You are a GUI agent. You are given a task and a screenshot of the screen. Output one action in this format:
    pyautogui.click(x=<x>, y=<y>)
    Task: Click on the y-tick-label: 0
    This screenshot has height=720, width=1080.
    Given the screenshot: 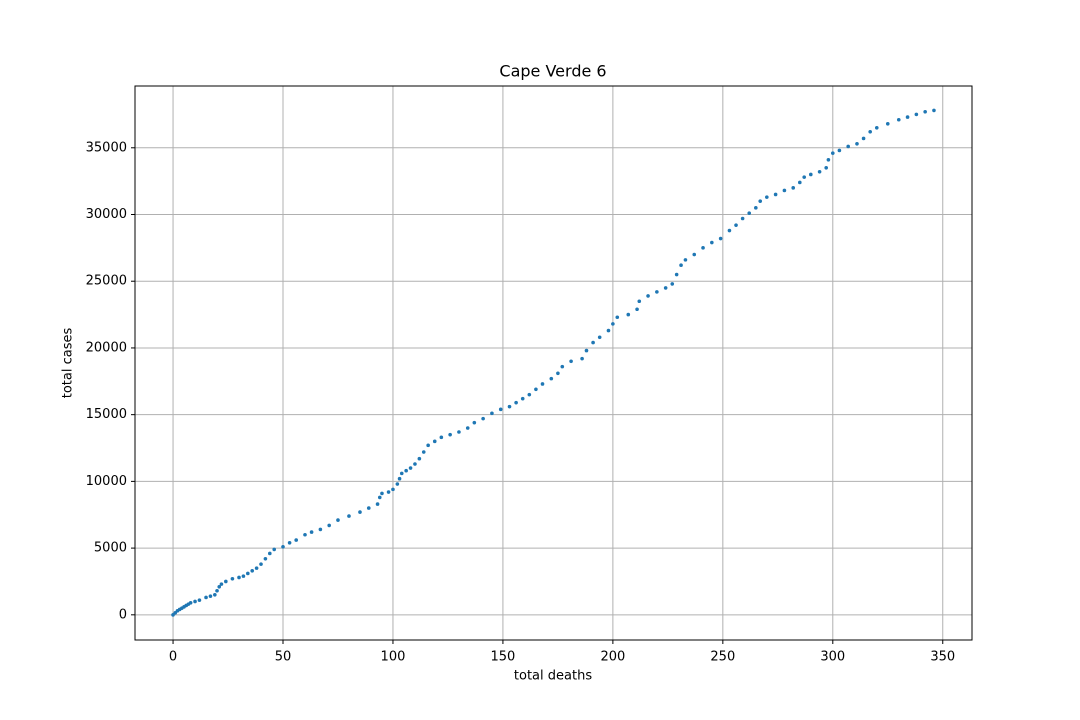 What is the action you would take?
    pyautogui.click(x=123, y=614)
    